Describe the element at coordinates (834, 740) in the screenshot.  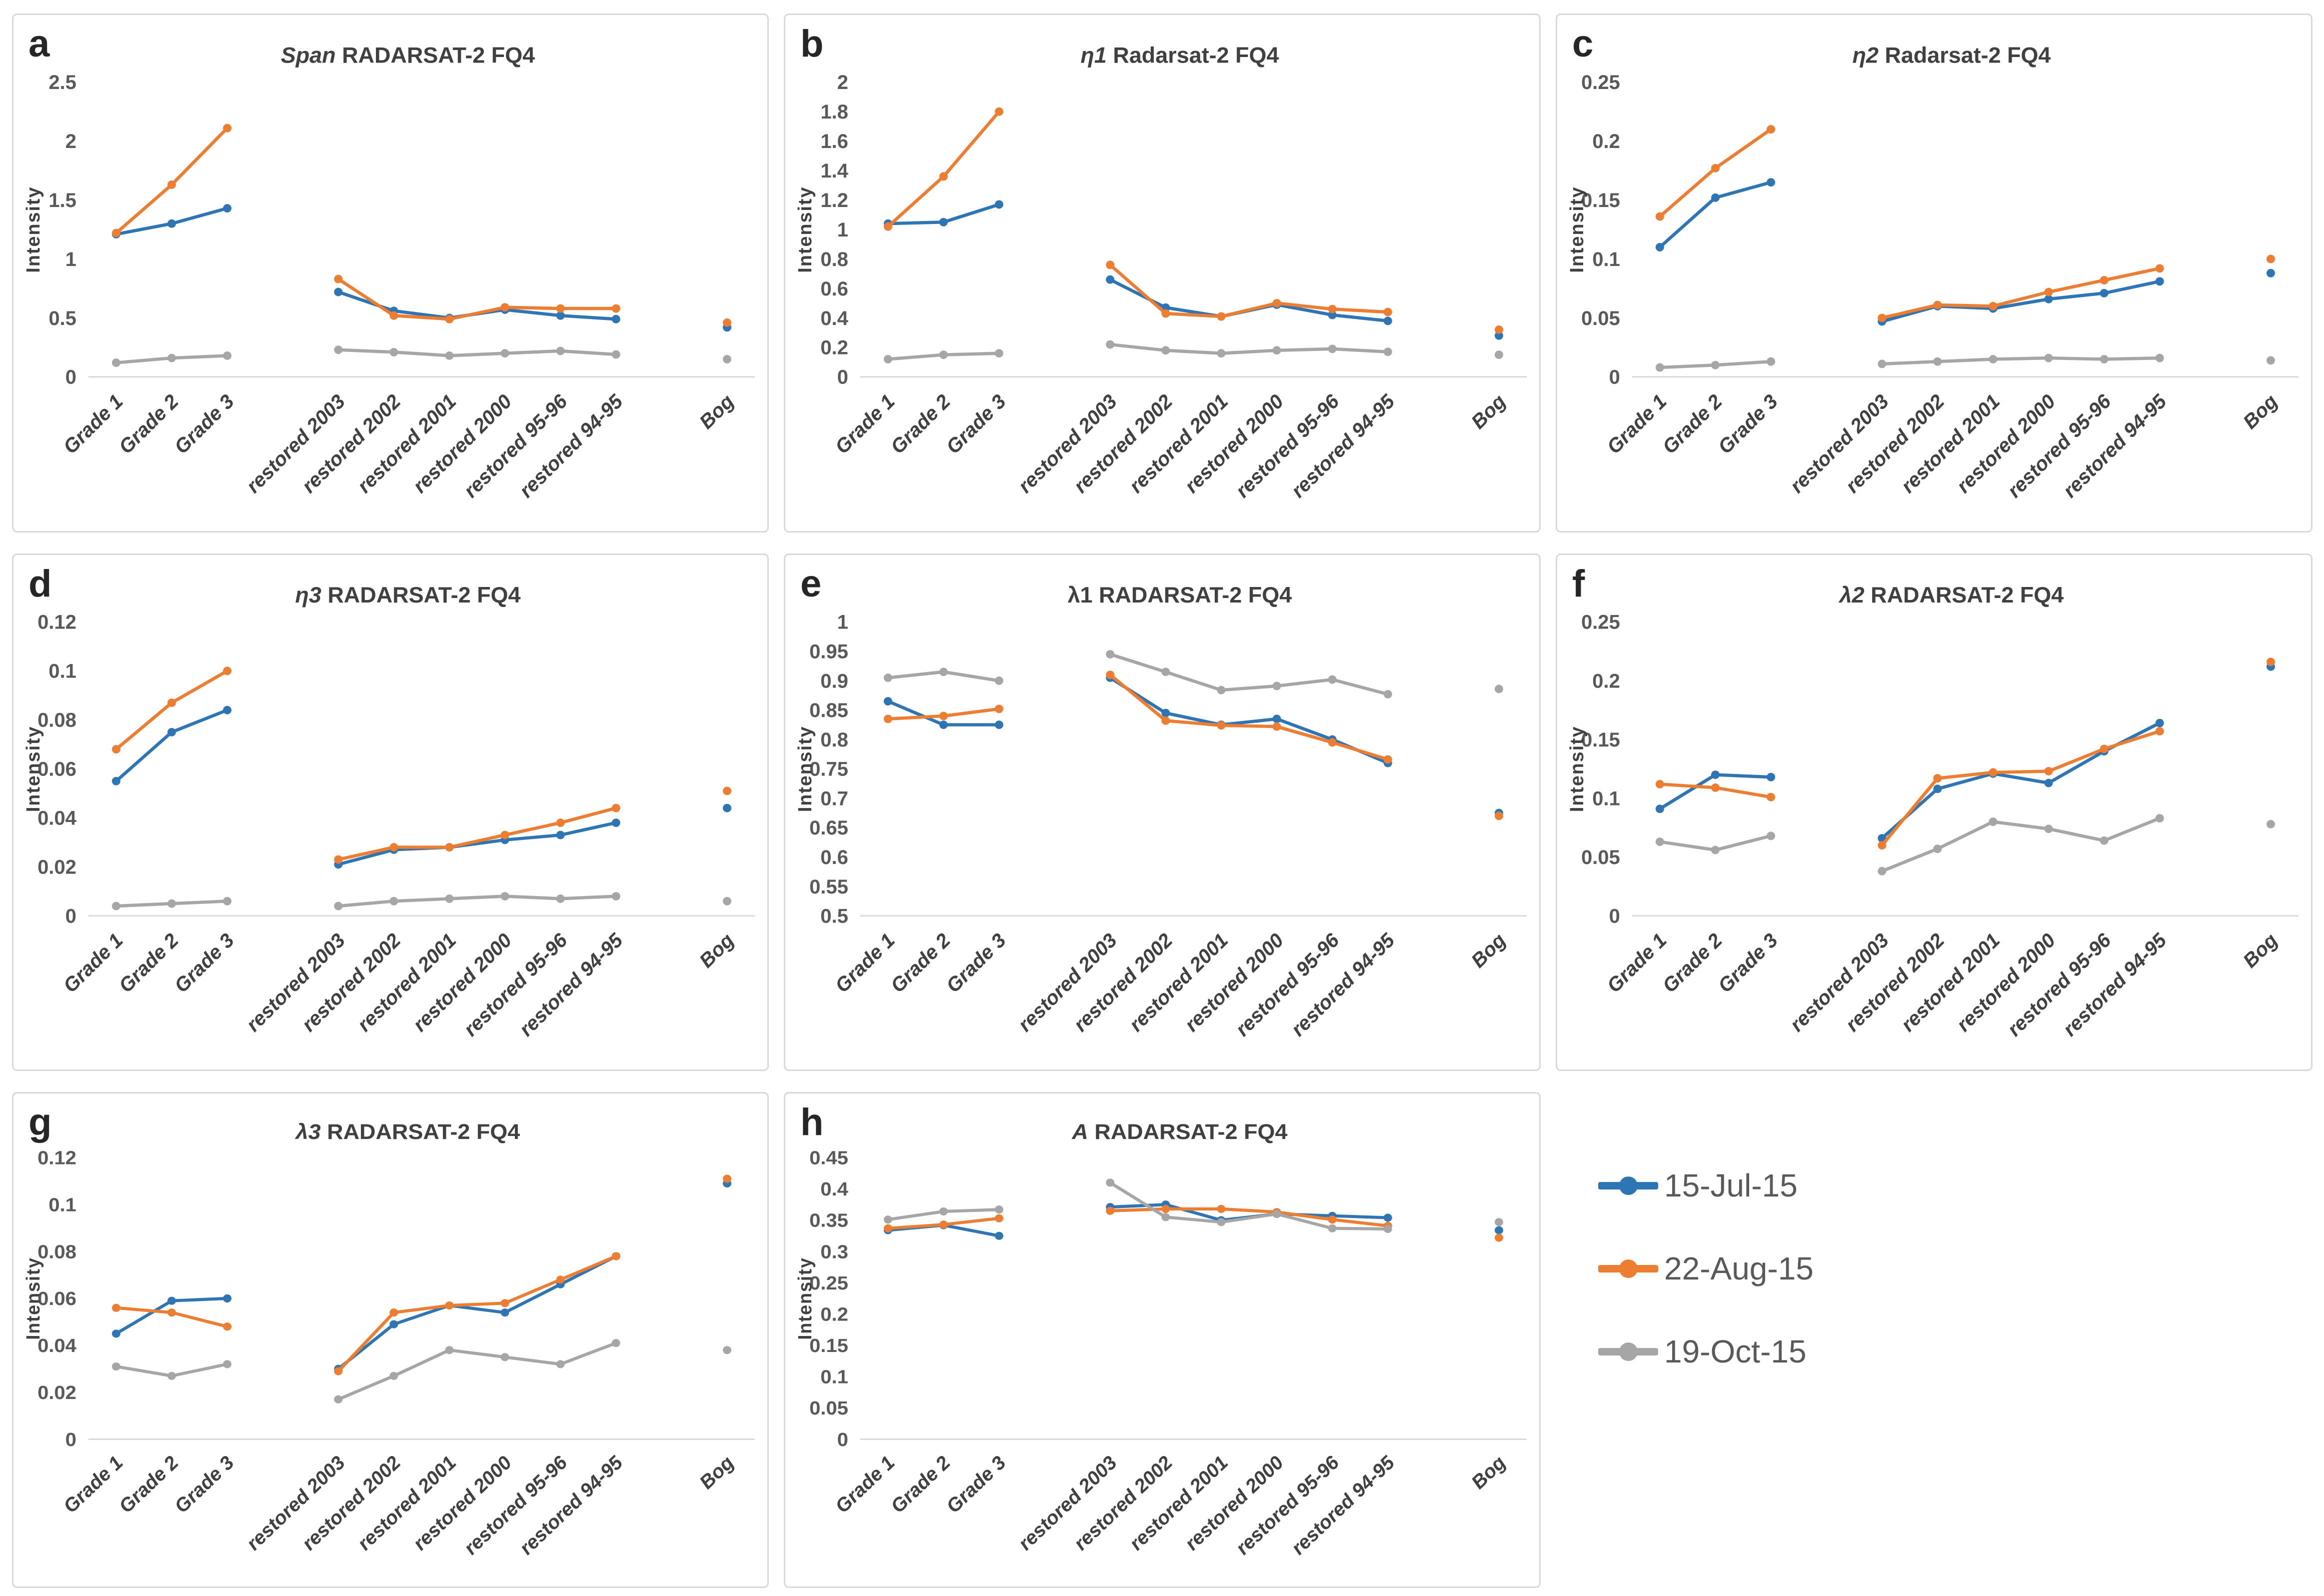
I see `y-tick-label: 0.8` at that location.